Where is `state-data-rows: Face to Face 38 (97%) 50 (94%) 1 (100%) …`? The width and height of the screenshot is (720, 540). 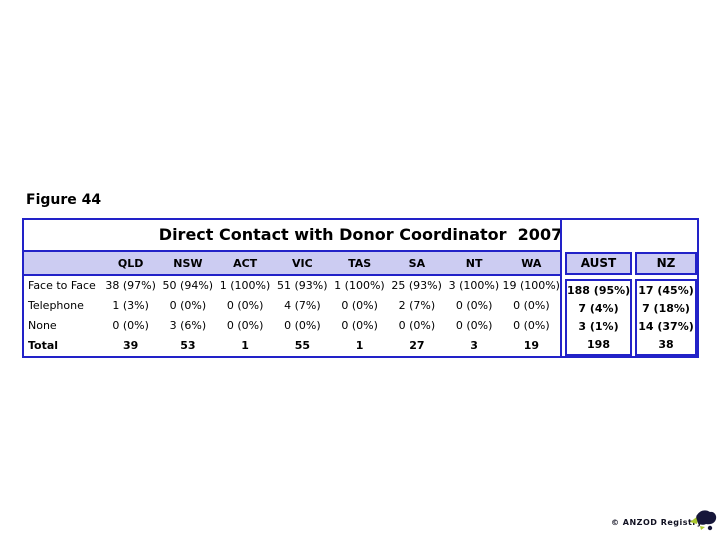
state-data-rows: Face to Face 38 (97%) 50 (94%) 1 (100%) … is located at coordinates (292, 316).